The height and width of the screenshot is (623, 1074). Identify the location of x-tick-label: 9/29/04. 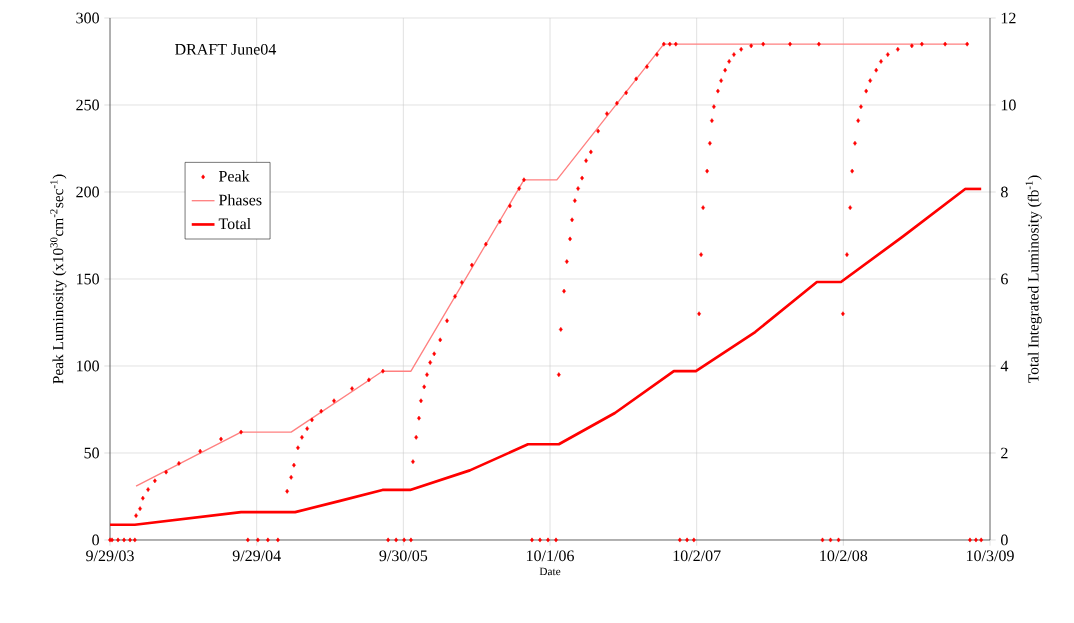
(256, 556).